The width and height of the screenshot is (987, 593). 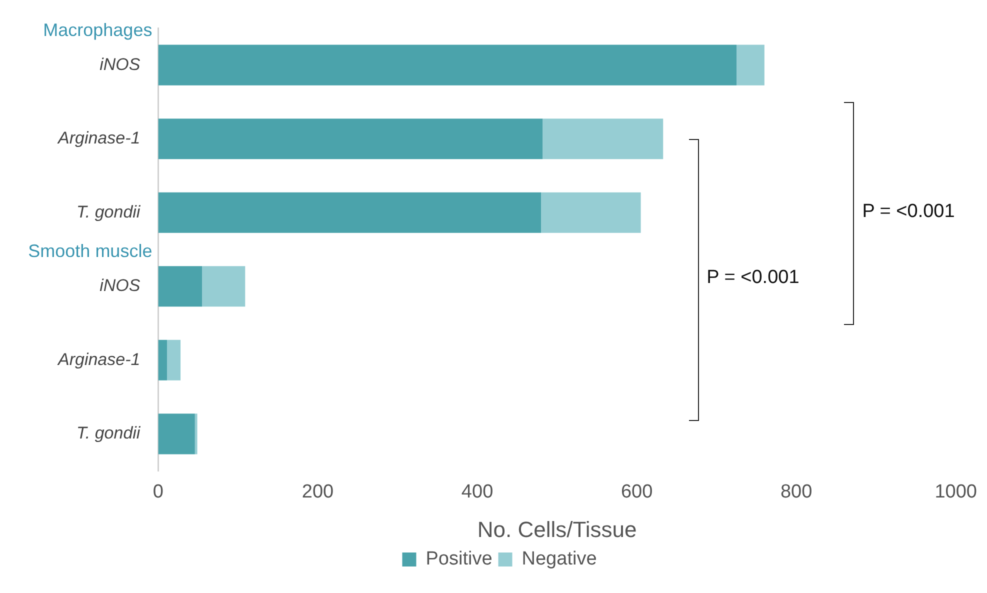 What do you see at coordinates (956, 491) in the screenshot?
I see `x-tick-label: 1000` at bounding box center [956, 491].